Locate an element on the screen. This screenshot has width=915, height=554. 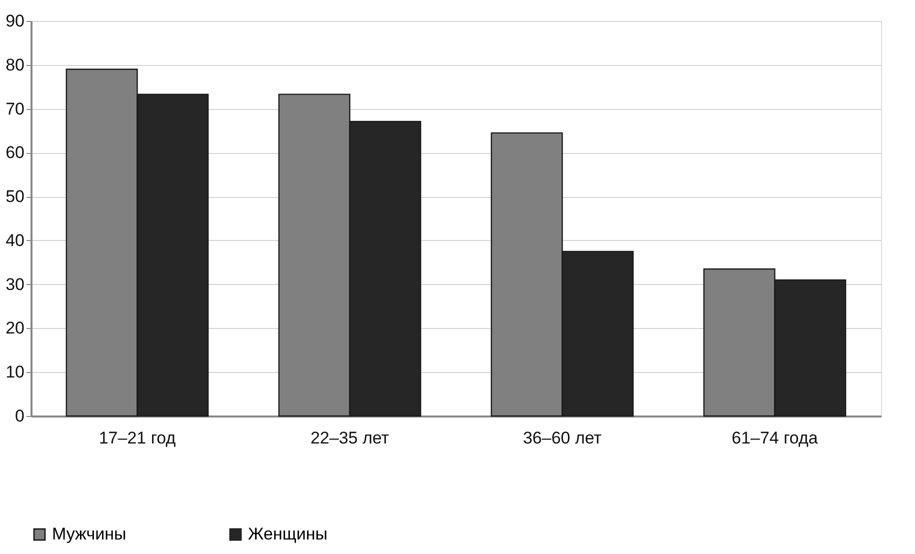
y-tick-label: 70 is located at coordinates (15, 108).